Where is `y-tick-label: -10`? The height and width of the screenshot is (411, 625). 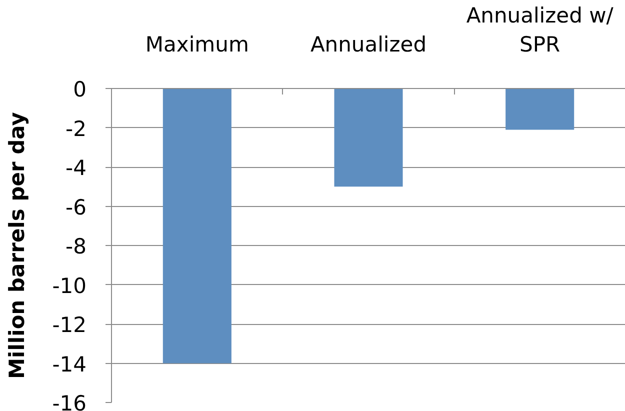 y-tick-label: -10 is located at coordinates (69, 286).